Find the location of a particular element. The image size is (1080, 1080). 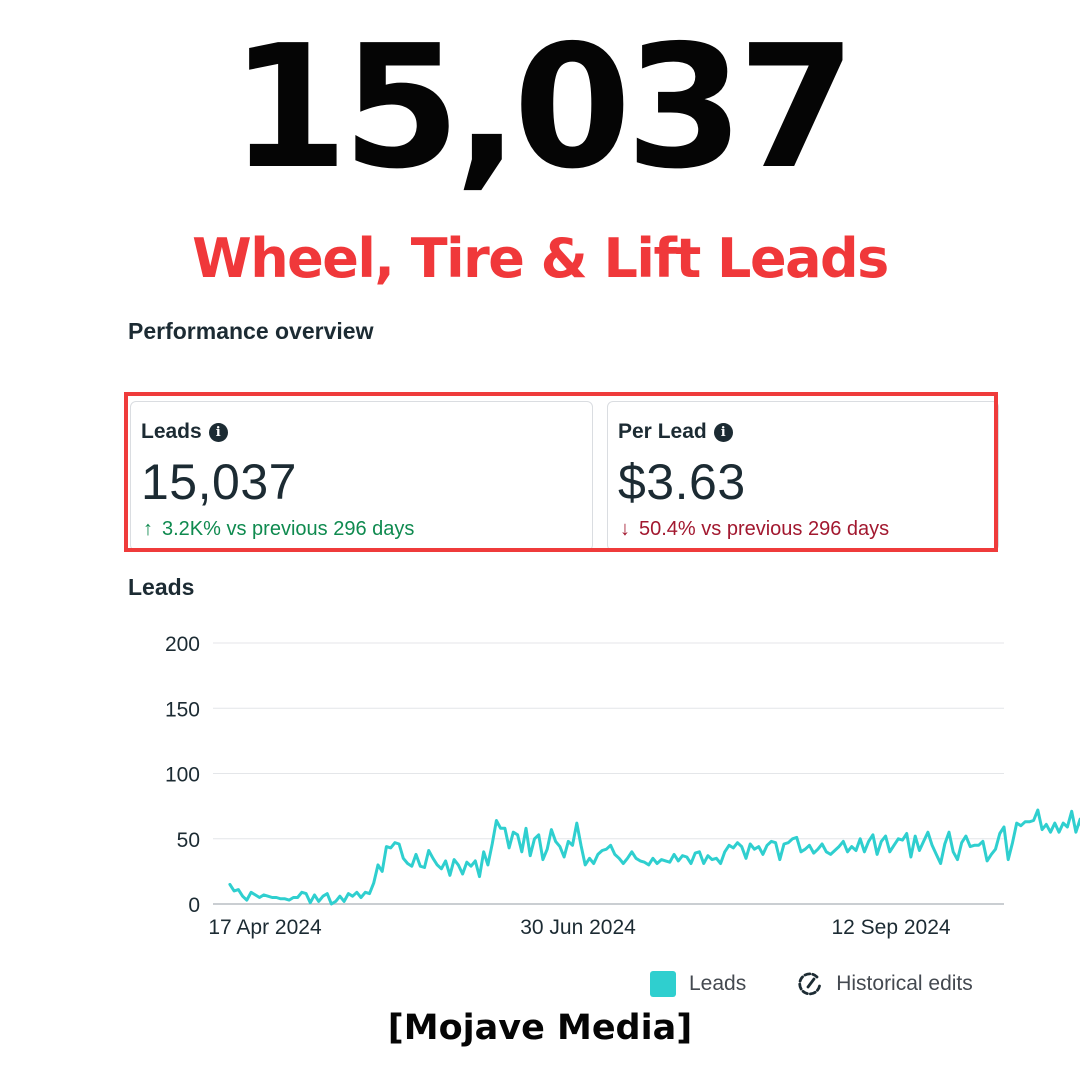

highlight-annotation-box is located at coordinates (561, 472).